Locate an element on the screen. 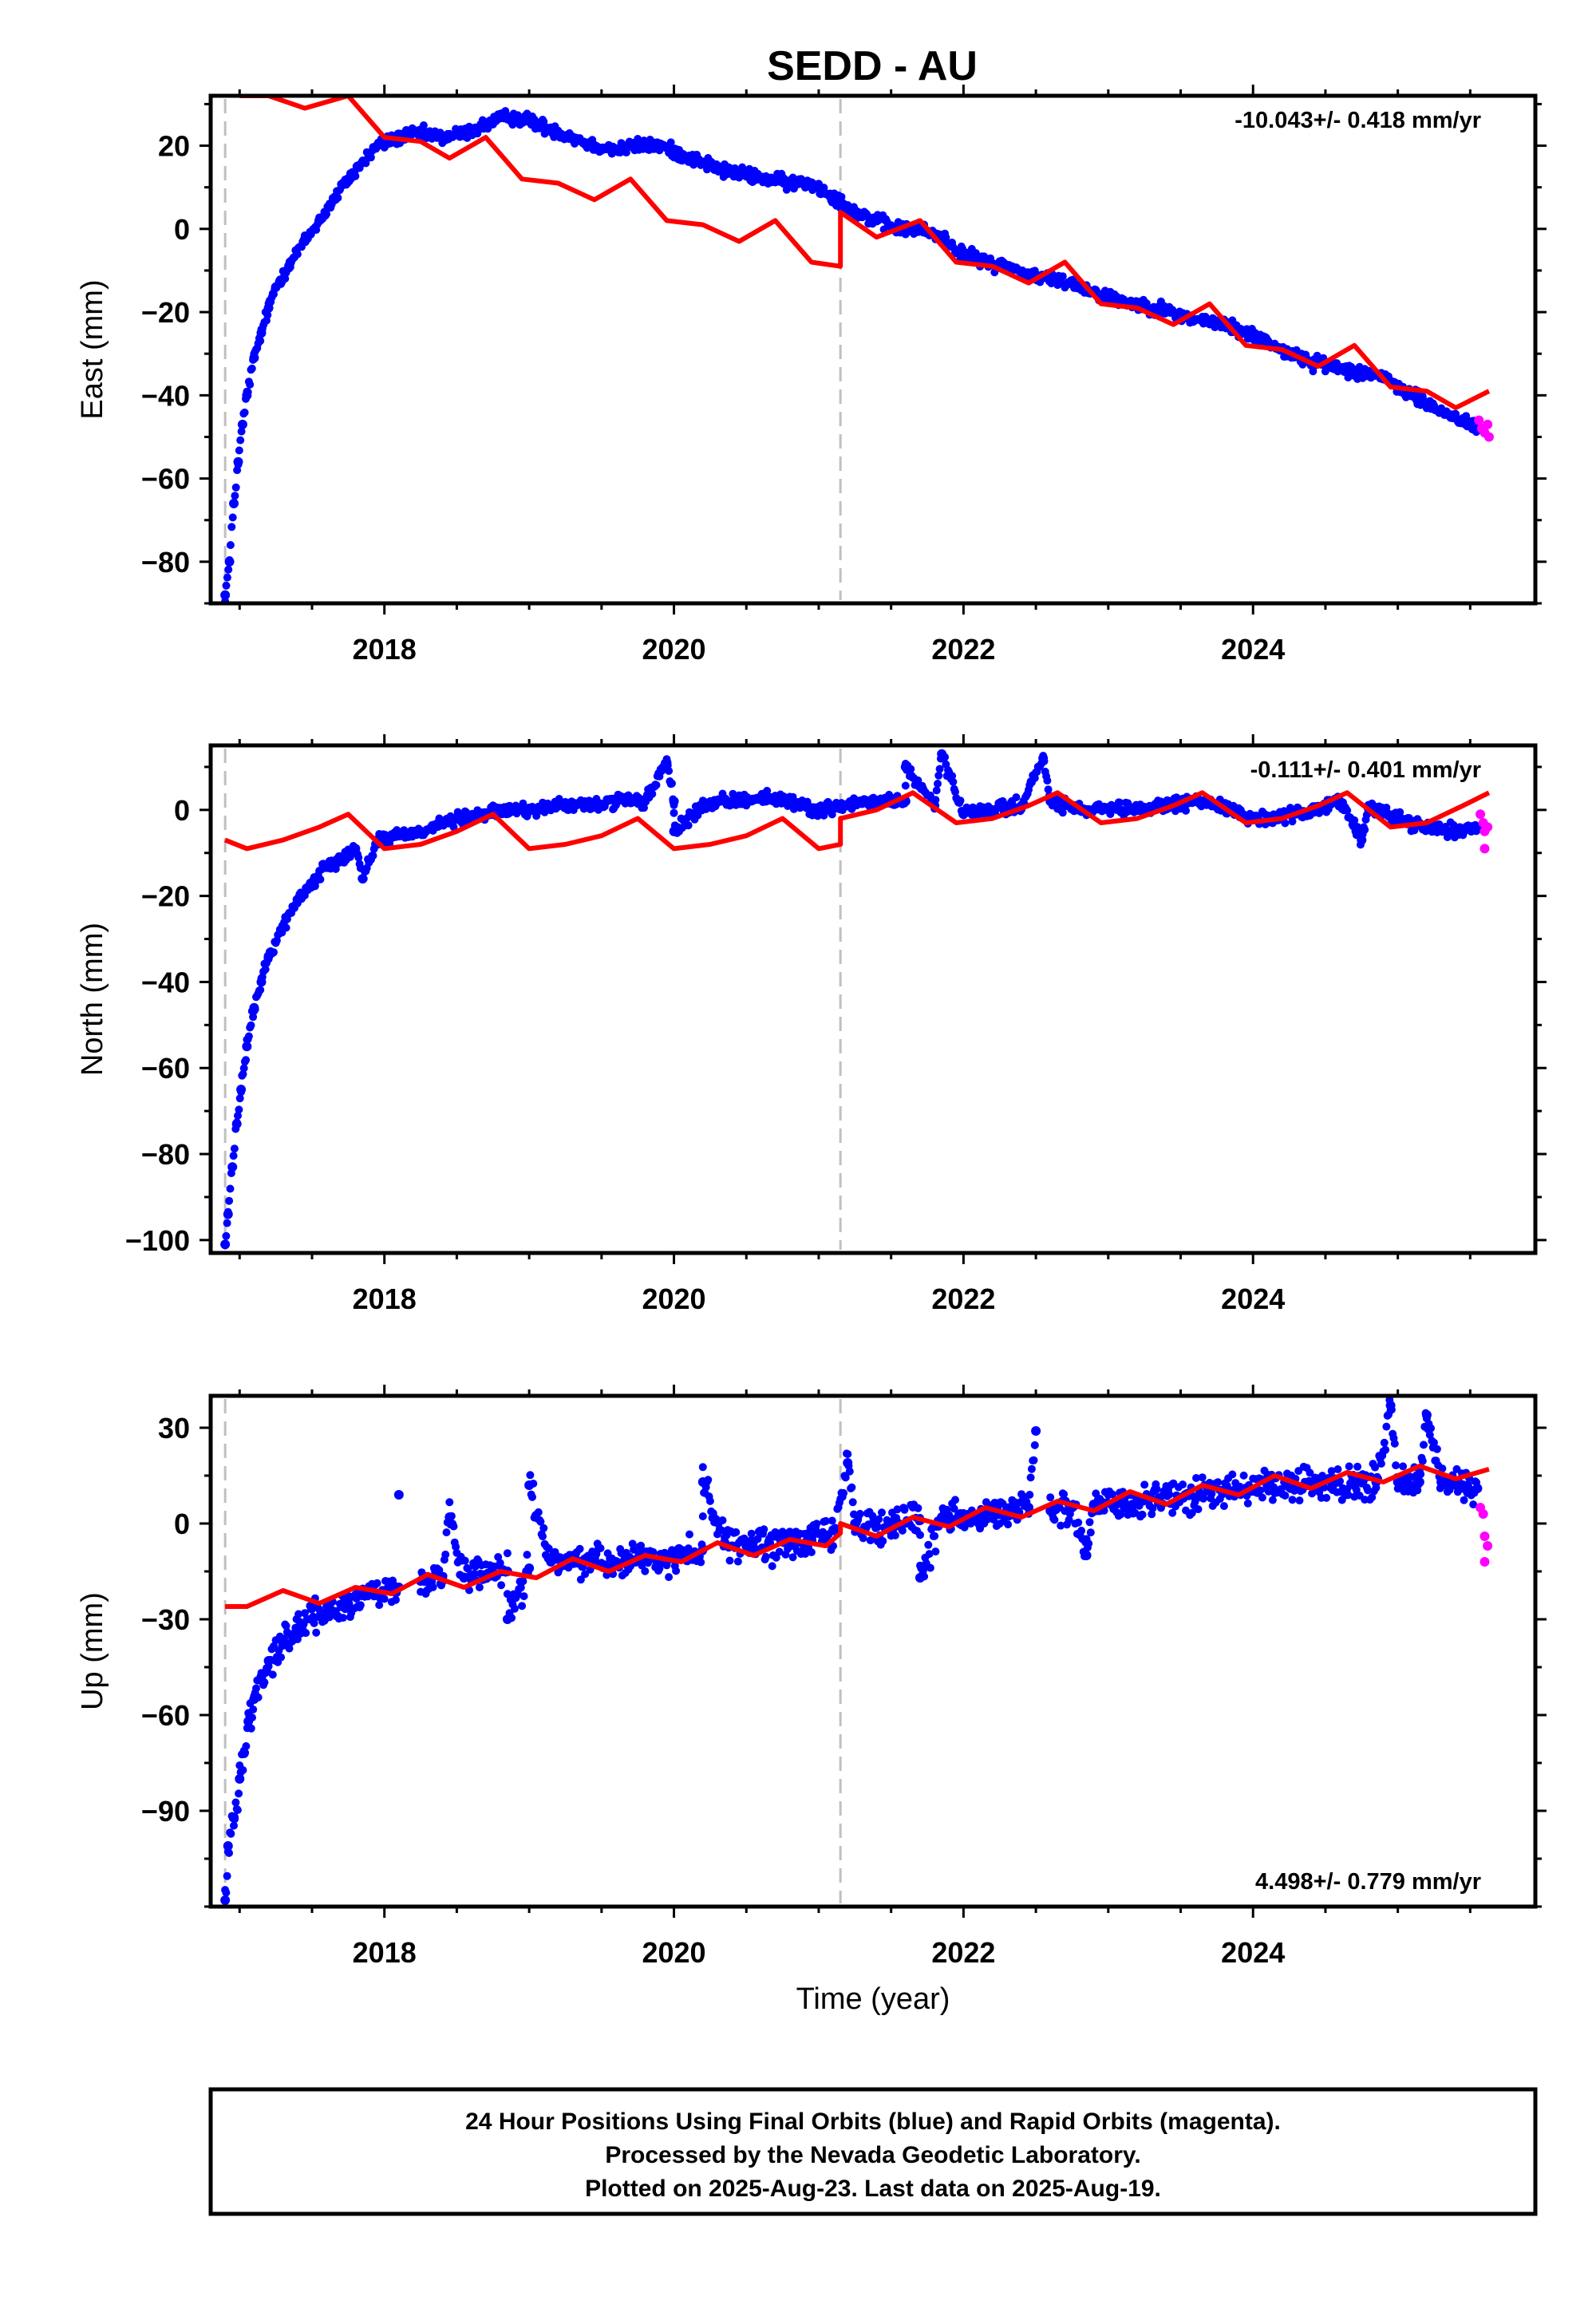  x-axis-label: Time (year) is located at coordinates (873, 1999).